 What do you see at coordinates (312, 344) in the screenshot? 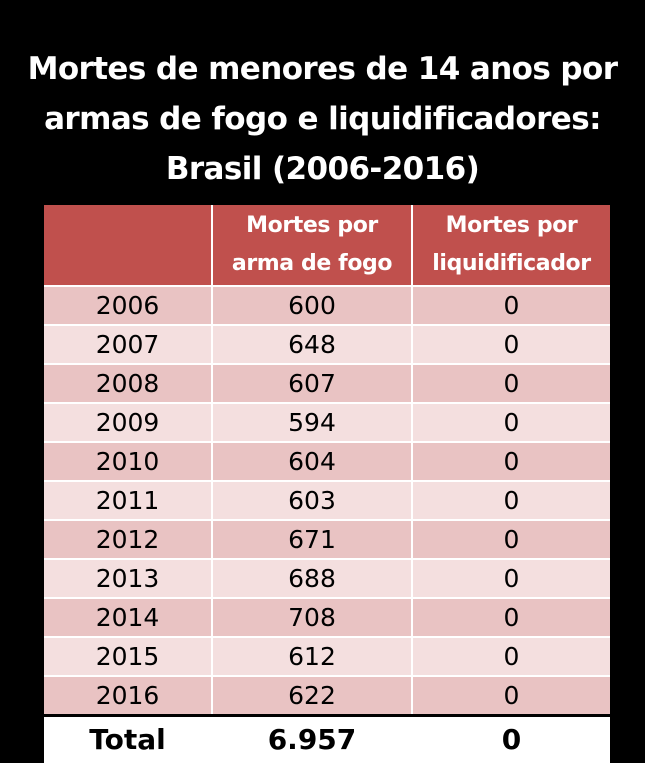
I see `cell-firearm-deaths: 648` at bounding box center [312, 344].